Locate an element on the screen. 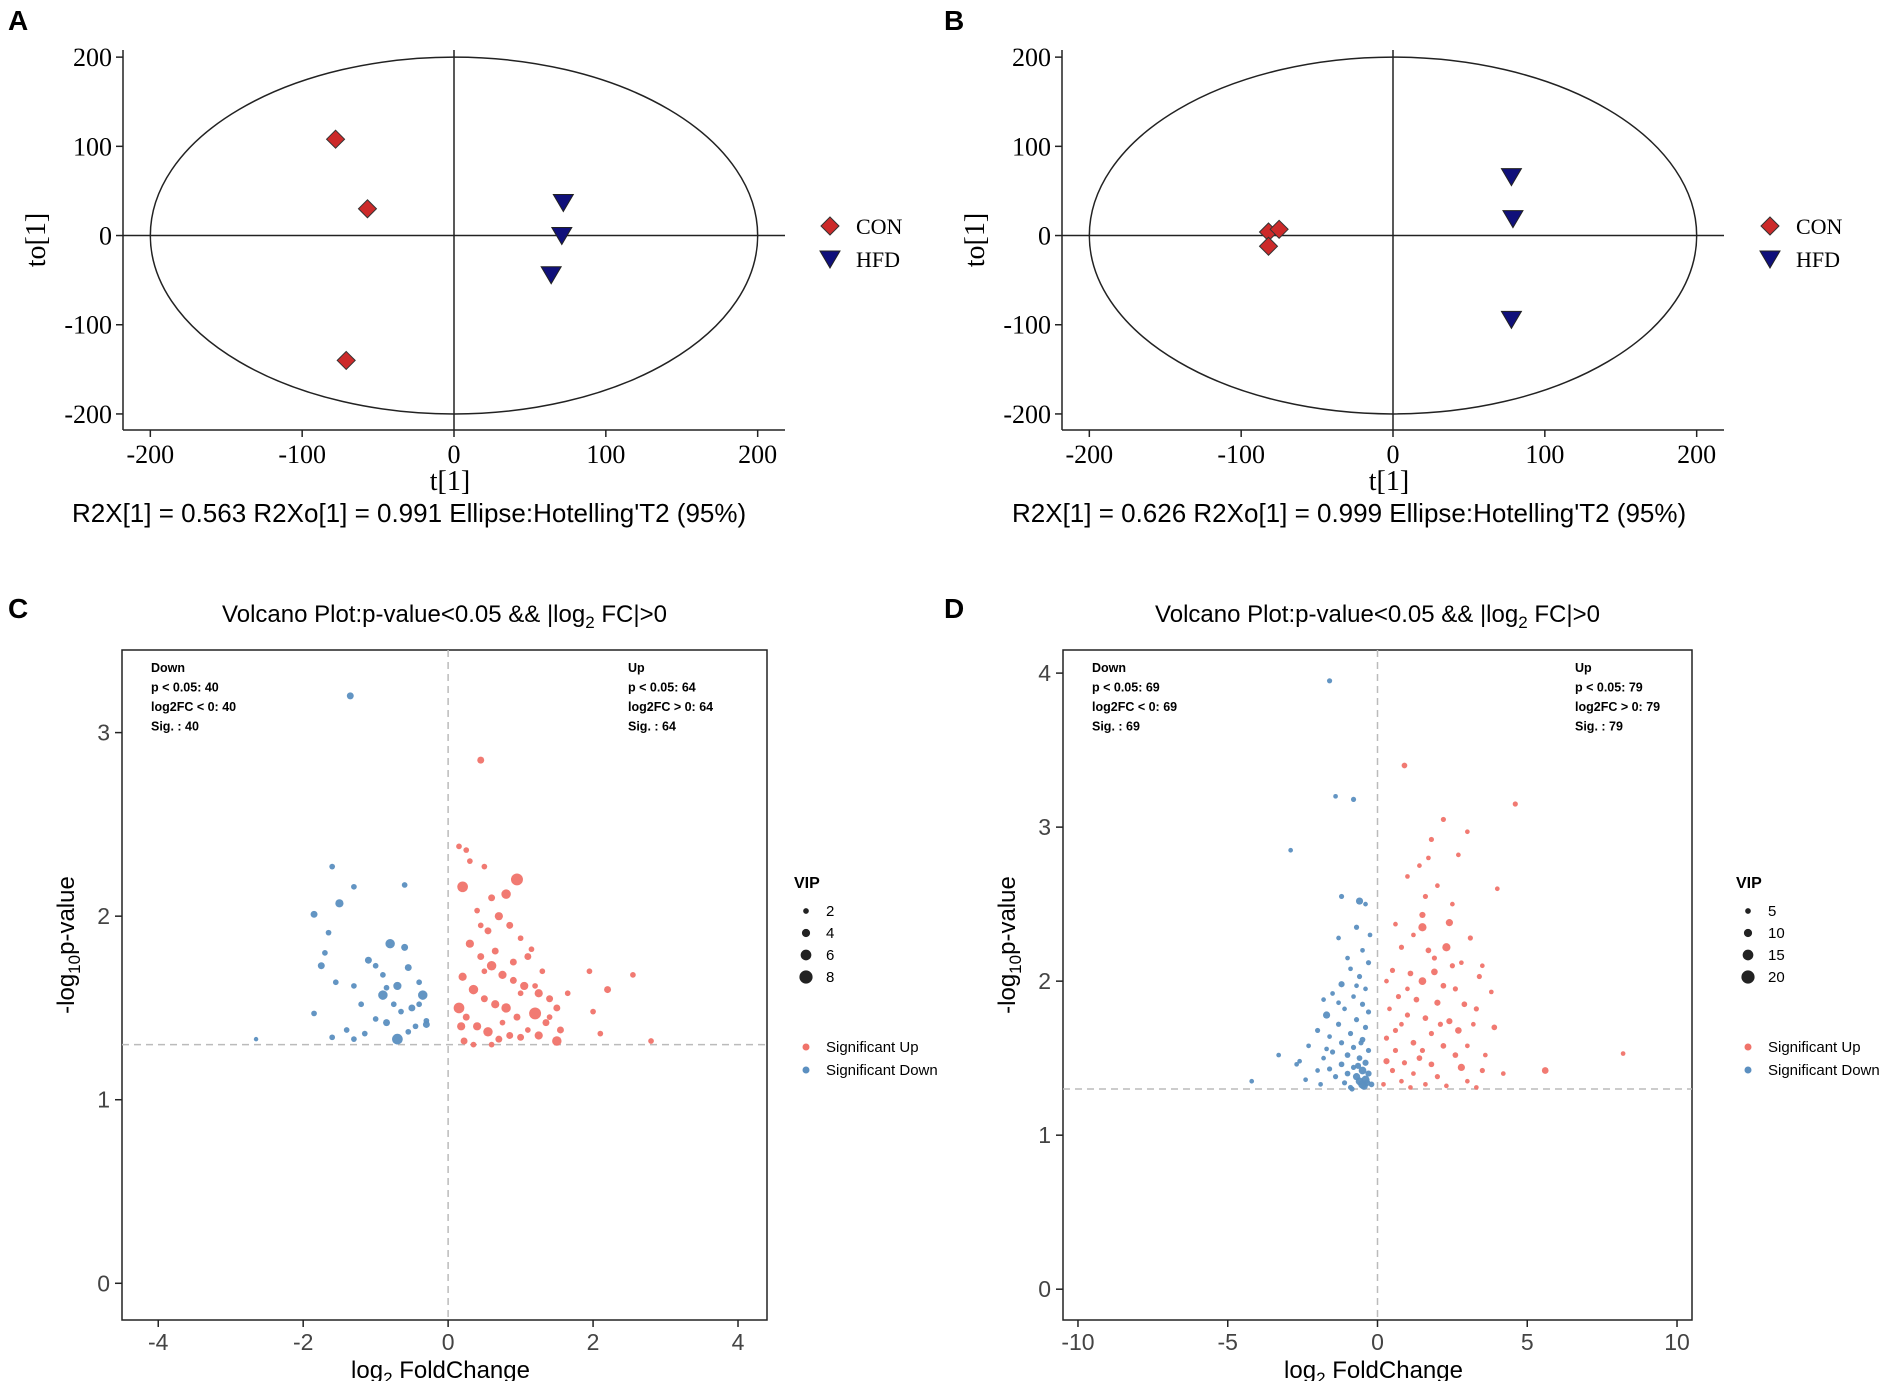 The width and height of the screenshot is (1902, 1381). x-axis-label: t[1] is located at coordinates (1389, 481).